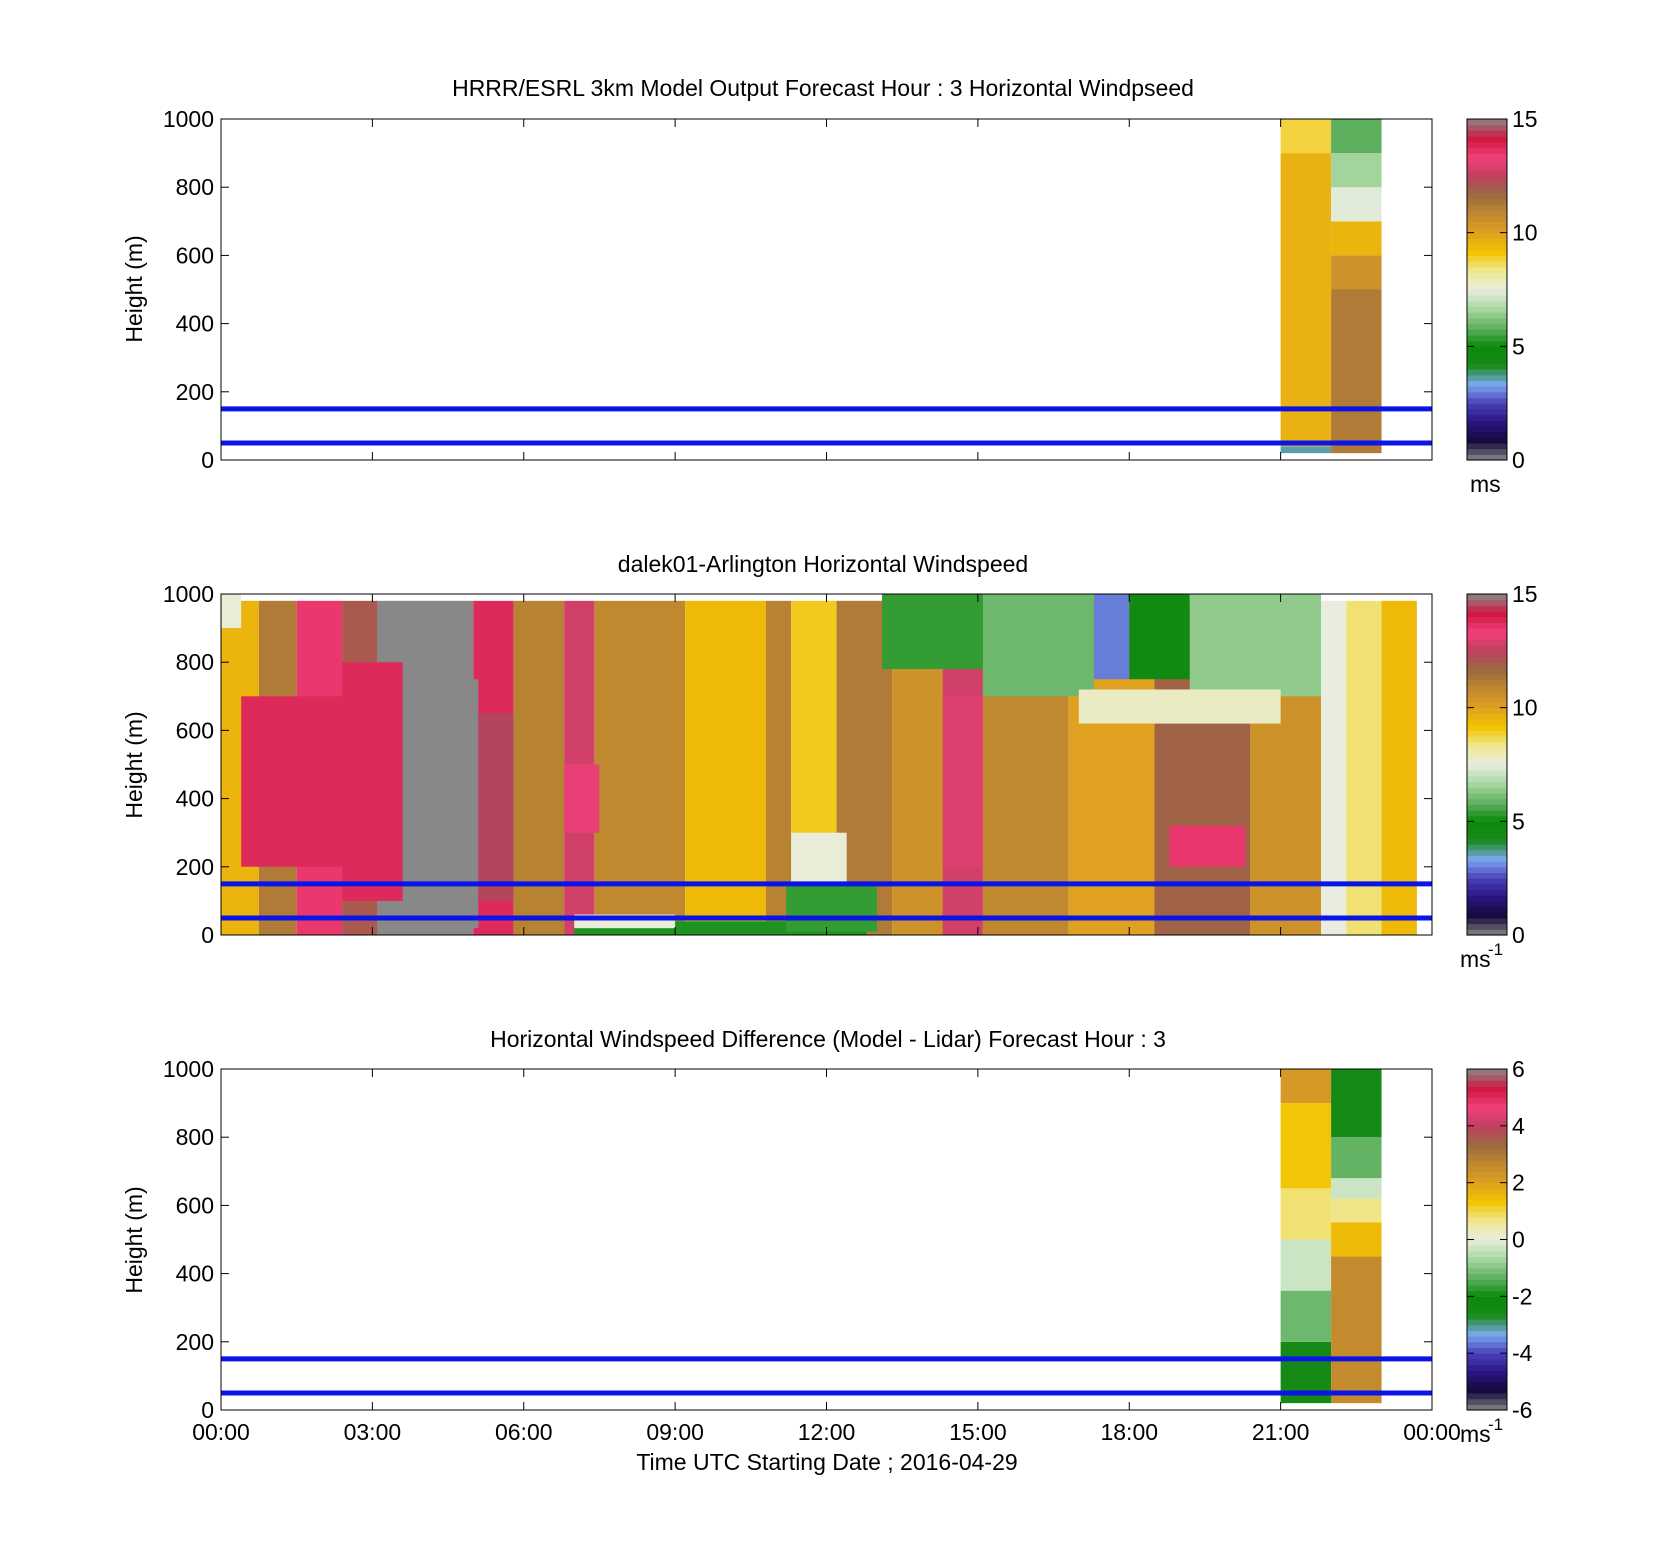 The image size is (1680, 1561). Describe the element at coordinates (373, 1432) in the screenshot. I see `x-tick-label: 03:00` at that location.